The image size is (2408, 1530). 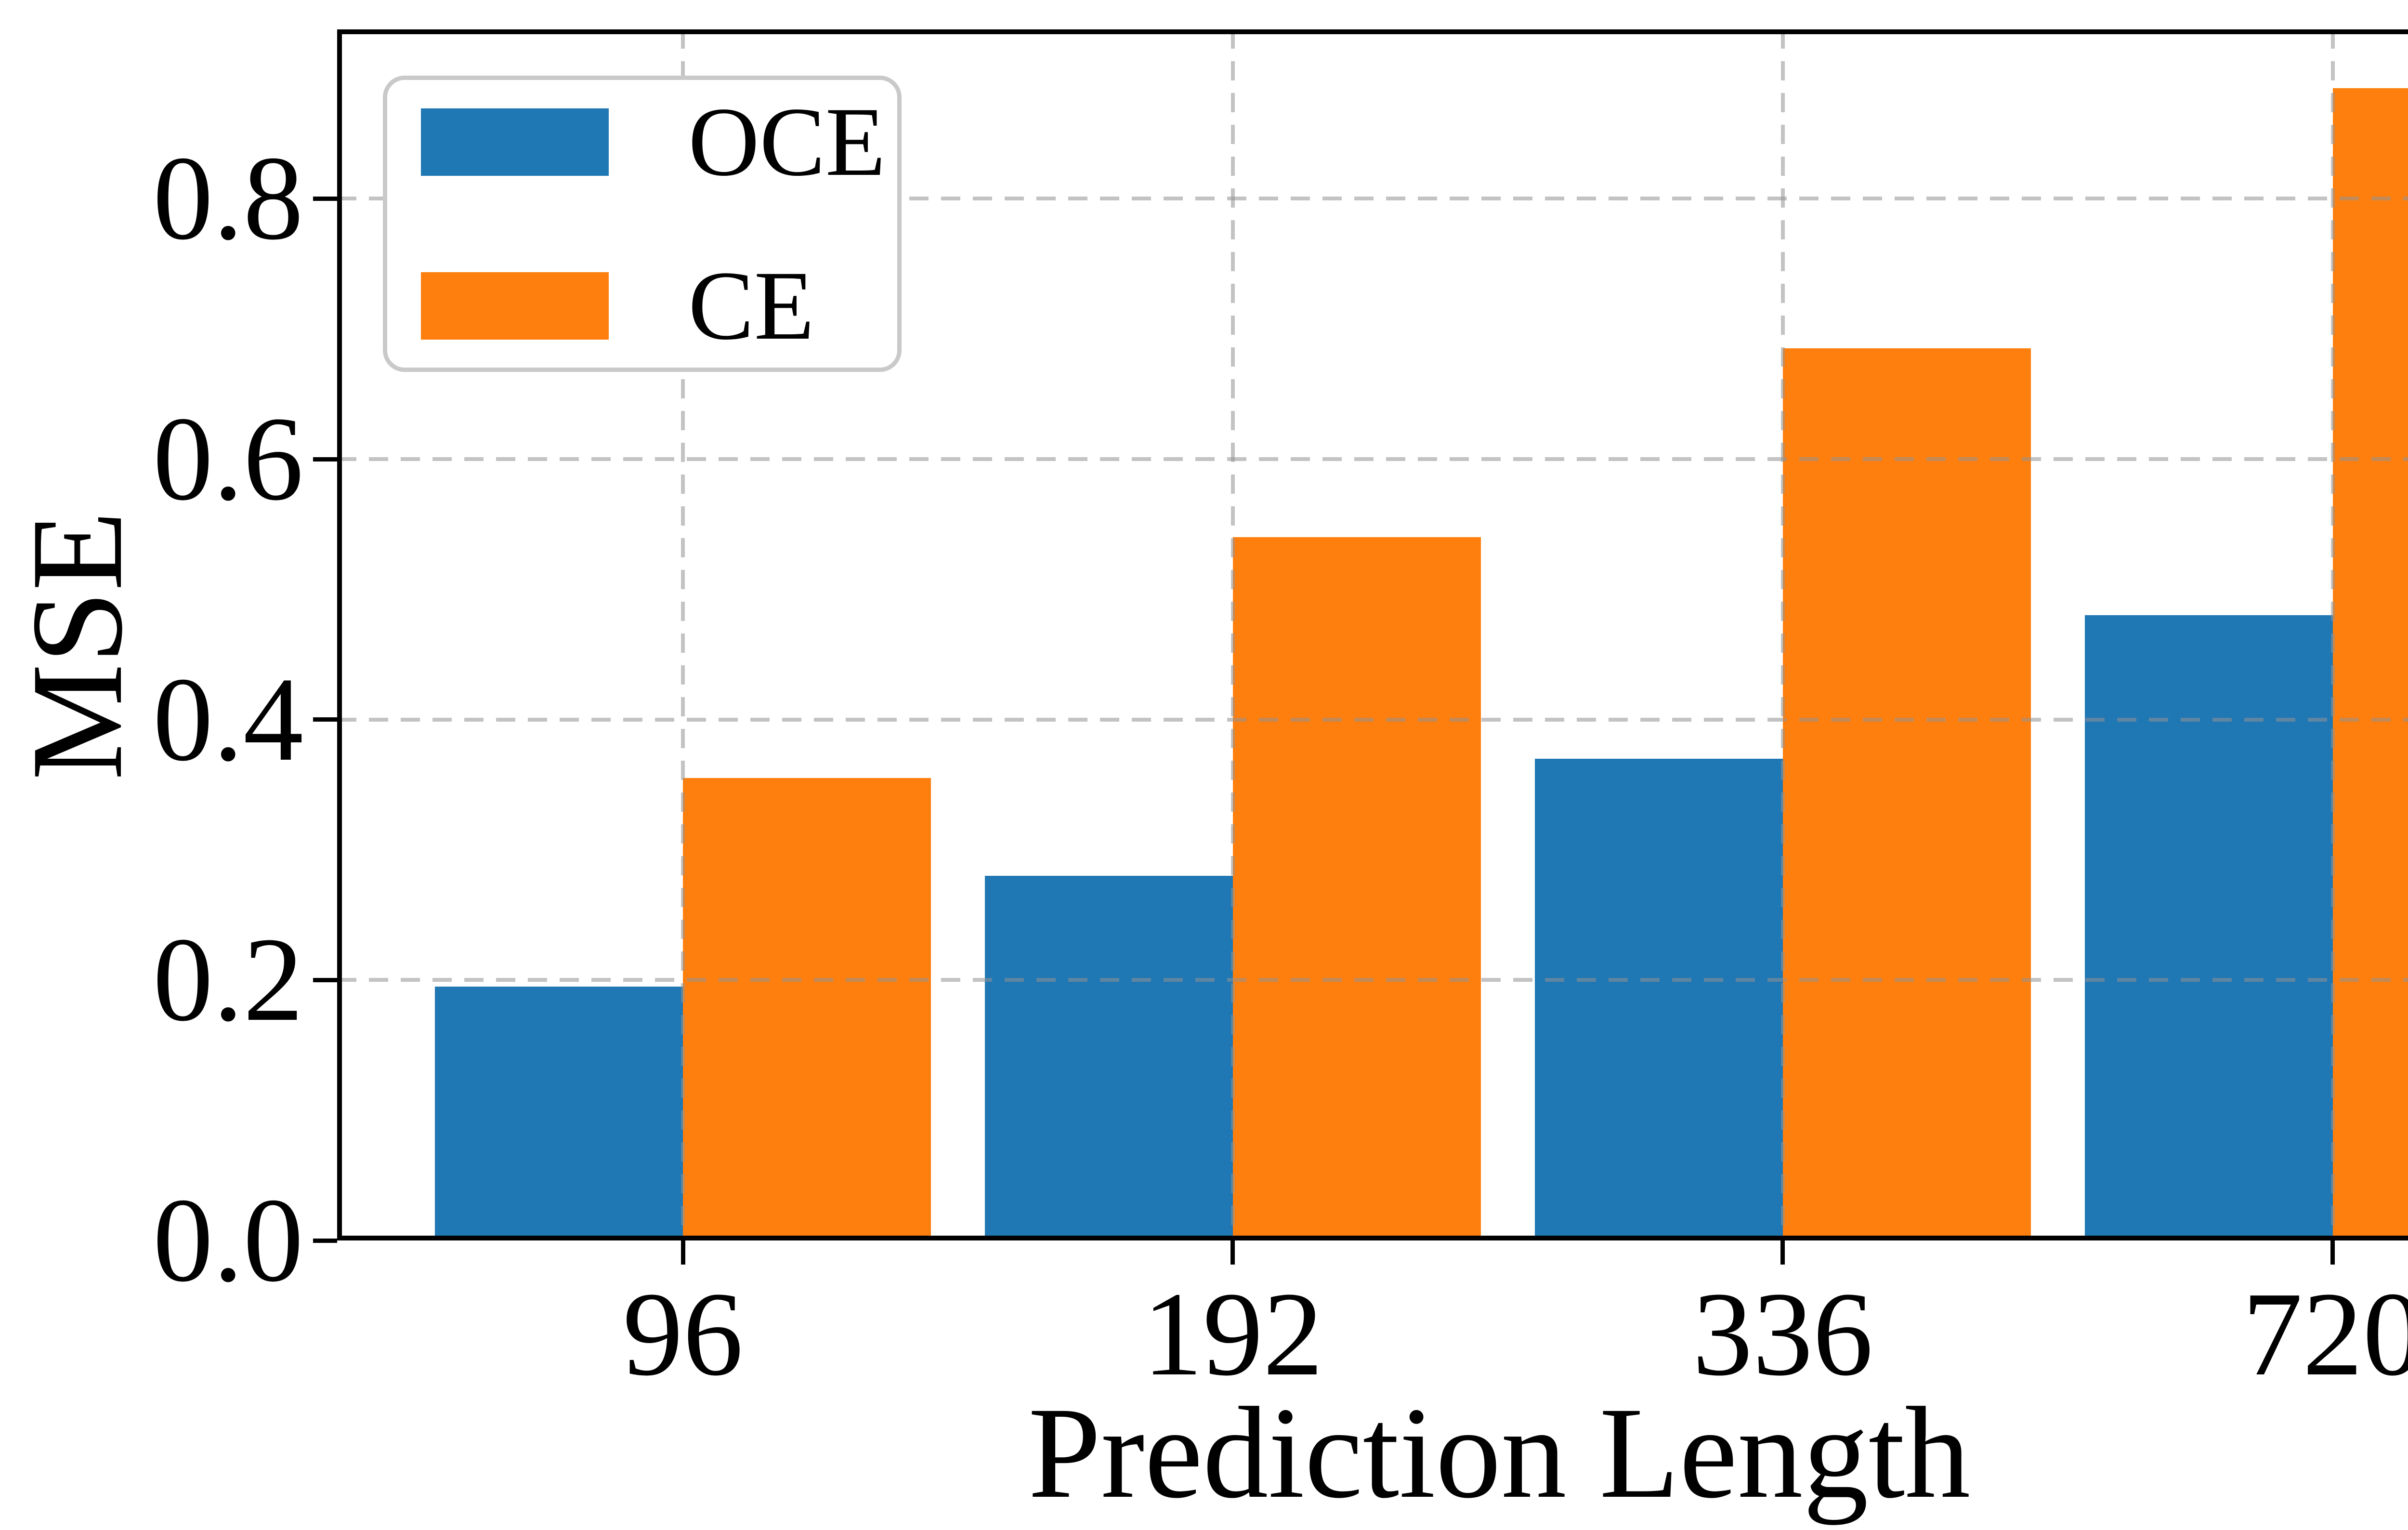 I want to click on x-axis-title: Prediction Length, so click(x=1499, y=1452).